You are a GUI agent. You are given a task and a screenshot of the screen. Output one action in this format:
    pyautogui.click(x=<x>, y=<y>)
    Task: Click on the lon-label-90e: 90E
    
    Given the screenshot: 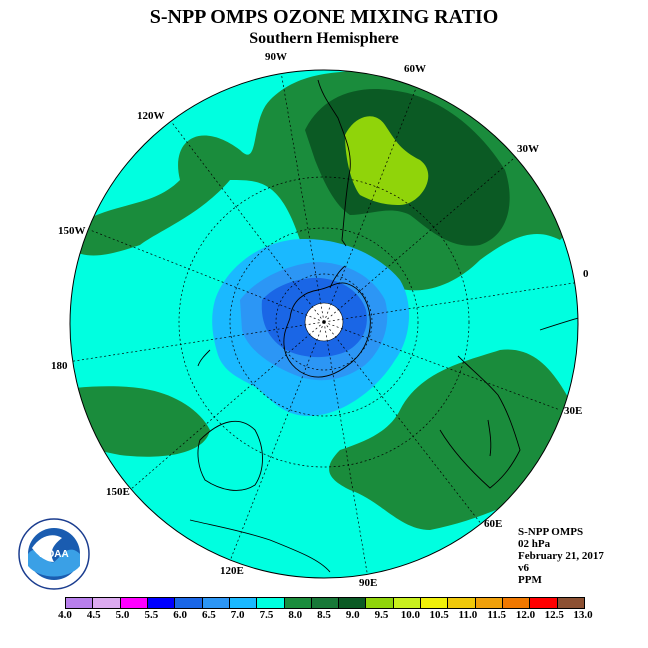 What is the action you would take?
    pyautogui.click(x=368, y=583)
    